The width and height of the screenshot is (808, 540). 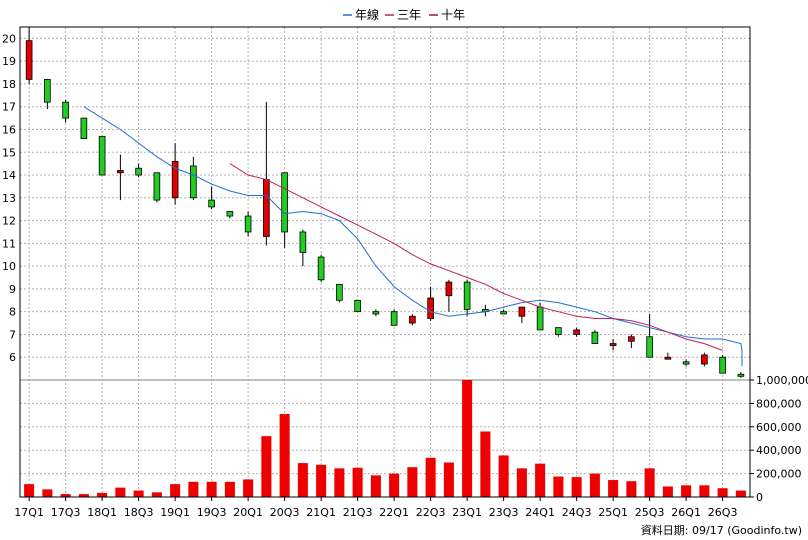 What do you see at coordinates (139, 512) in the screenshot?
I see `x-tick-label: 18Q3` at bounding box center [139, 512].